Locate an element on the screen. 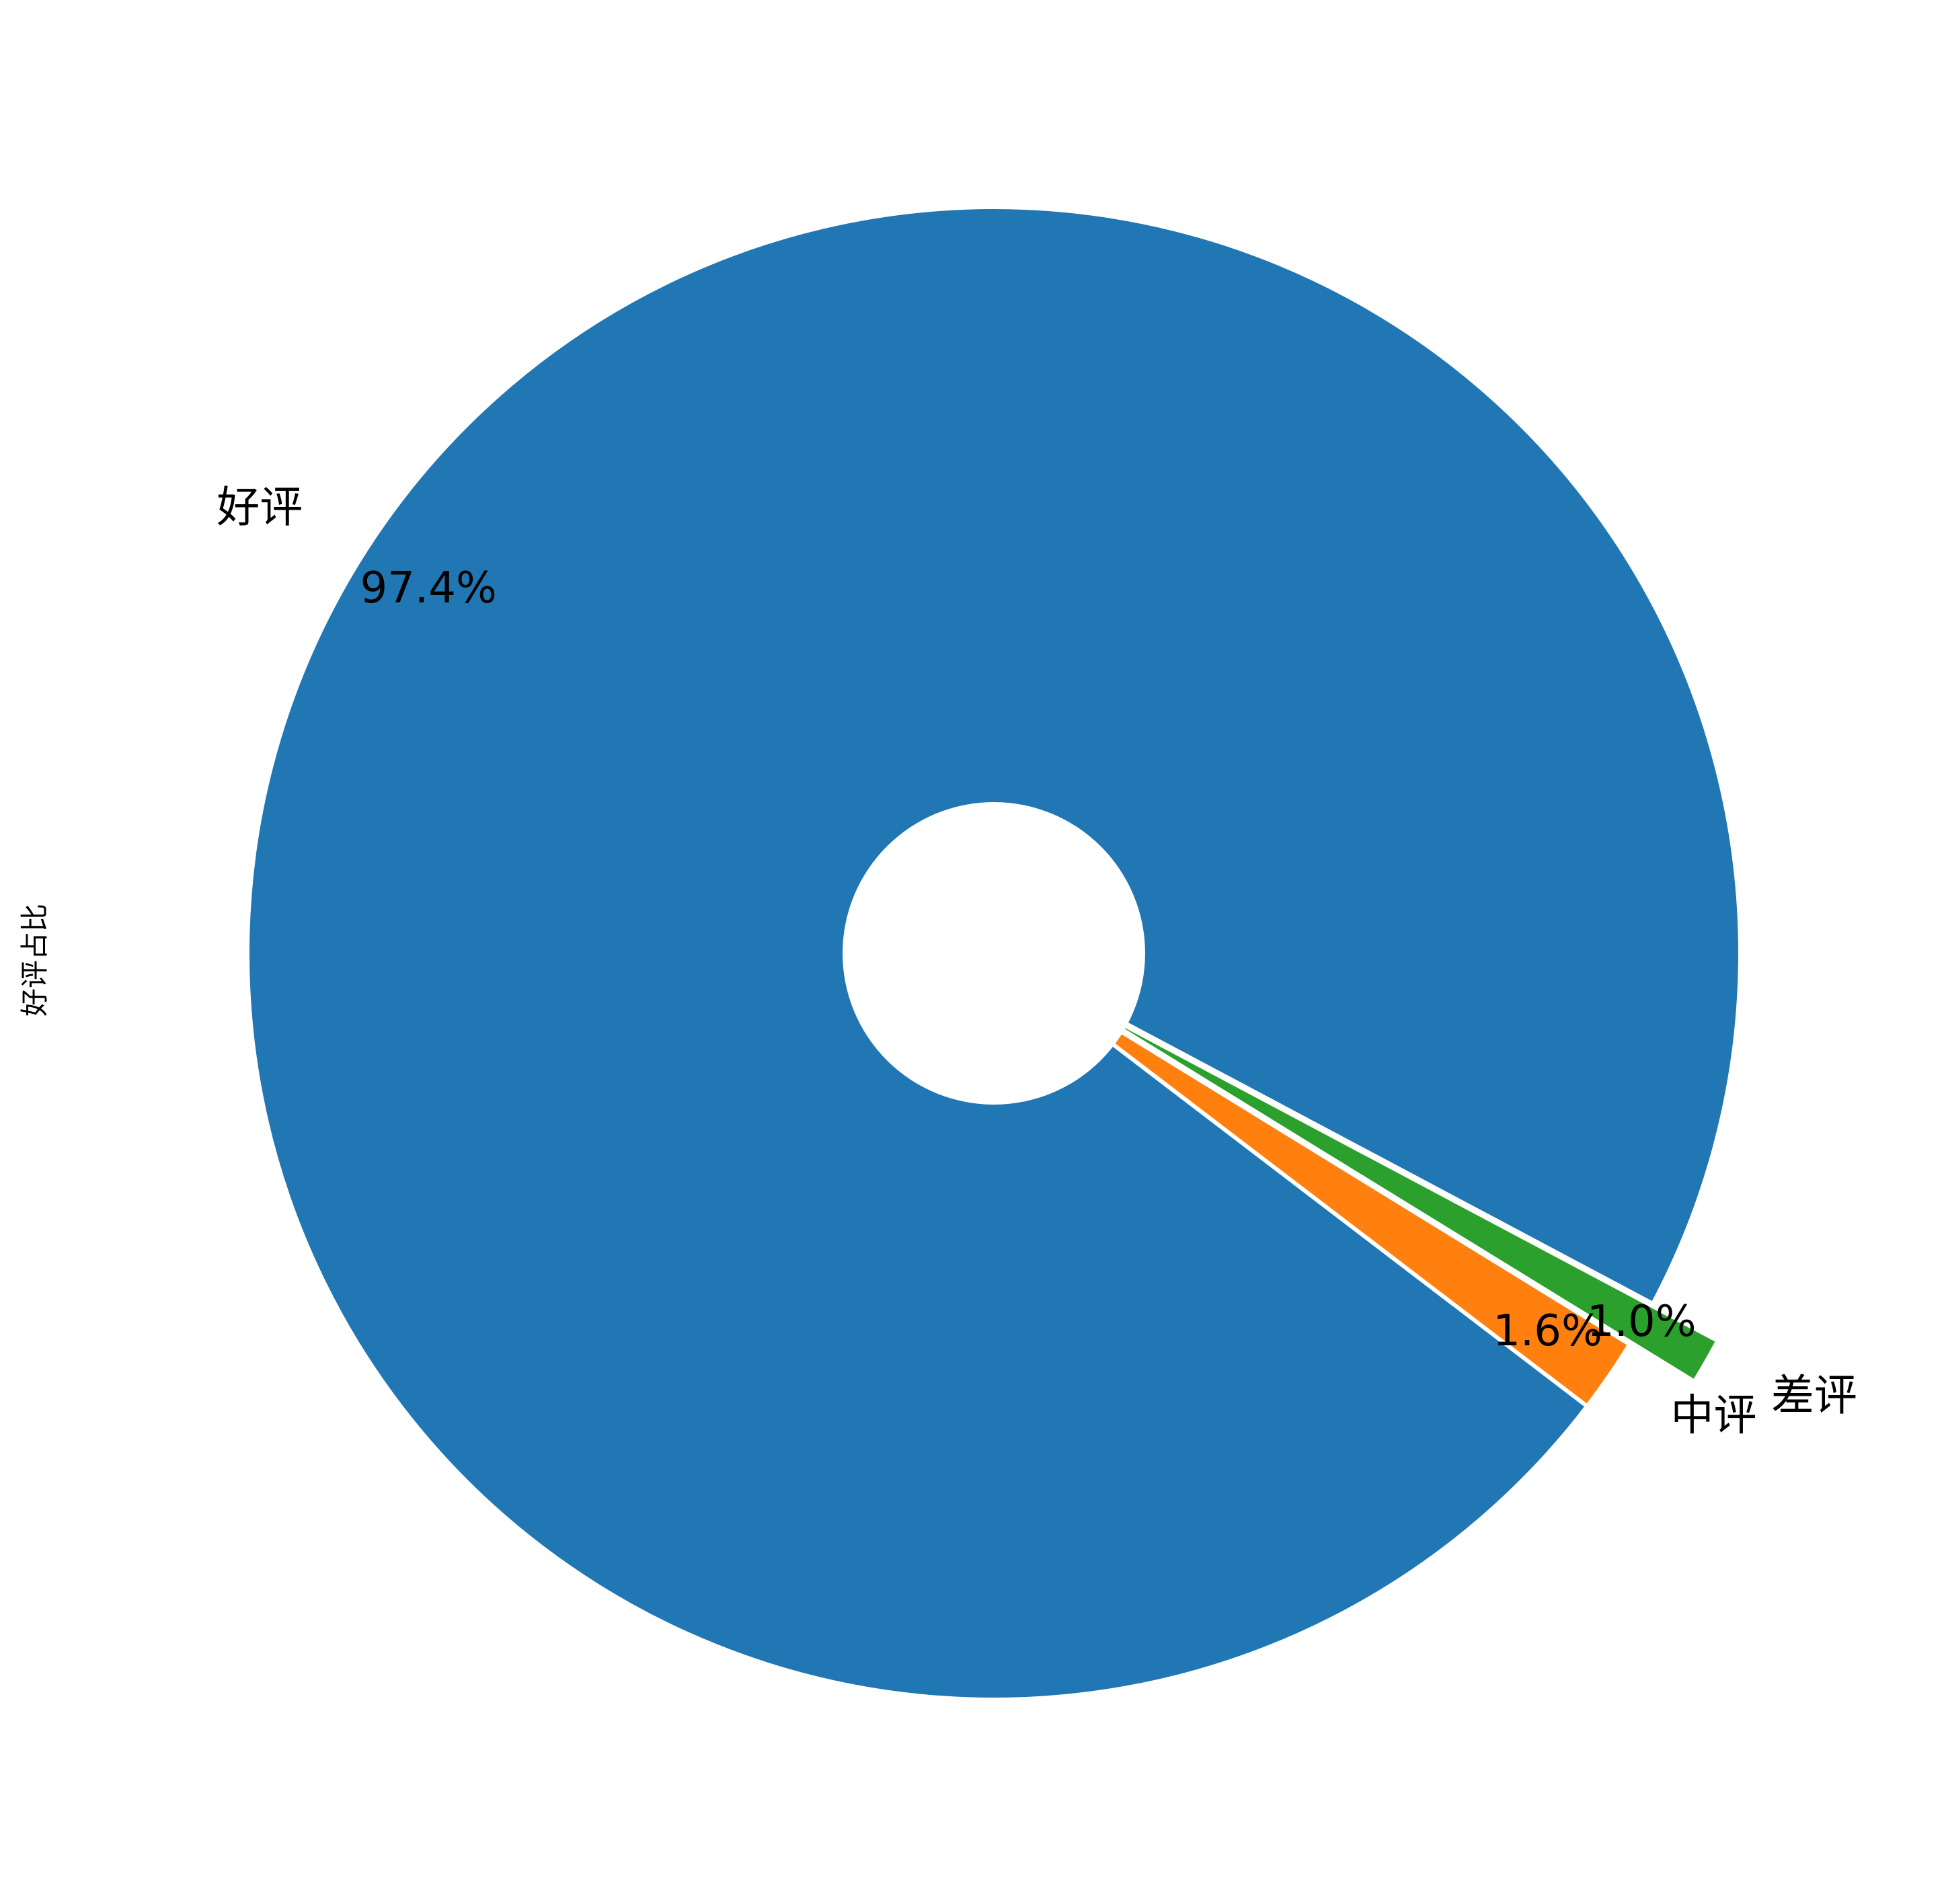  slice-percent-0: 97.4% is located at coordinates (428, 588).